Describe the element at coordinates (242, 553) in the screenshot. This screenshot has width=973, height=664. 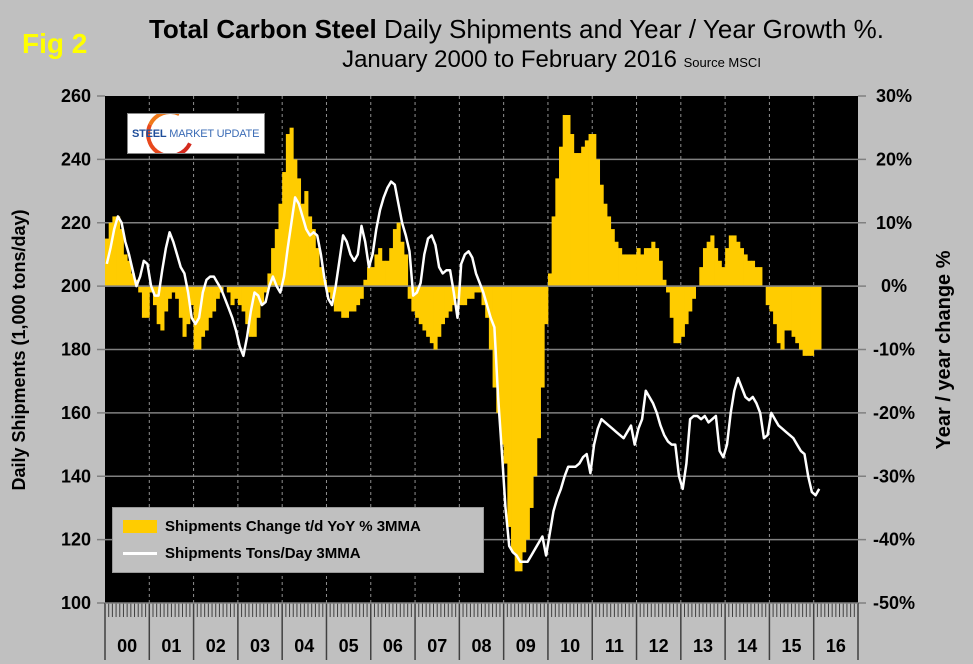
I see `legend-item-line: Shipments Tons/Day 3MMA` at that location.